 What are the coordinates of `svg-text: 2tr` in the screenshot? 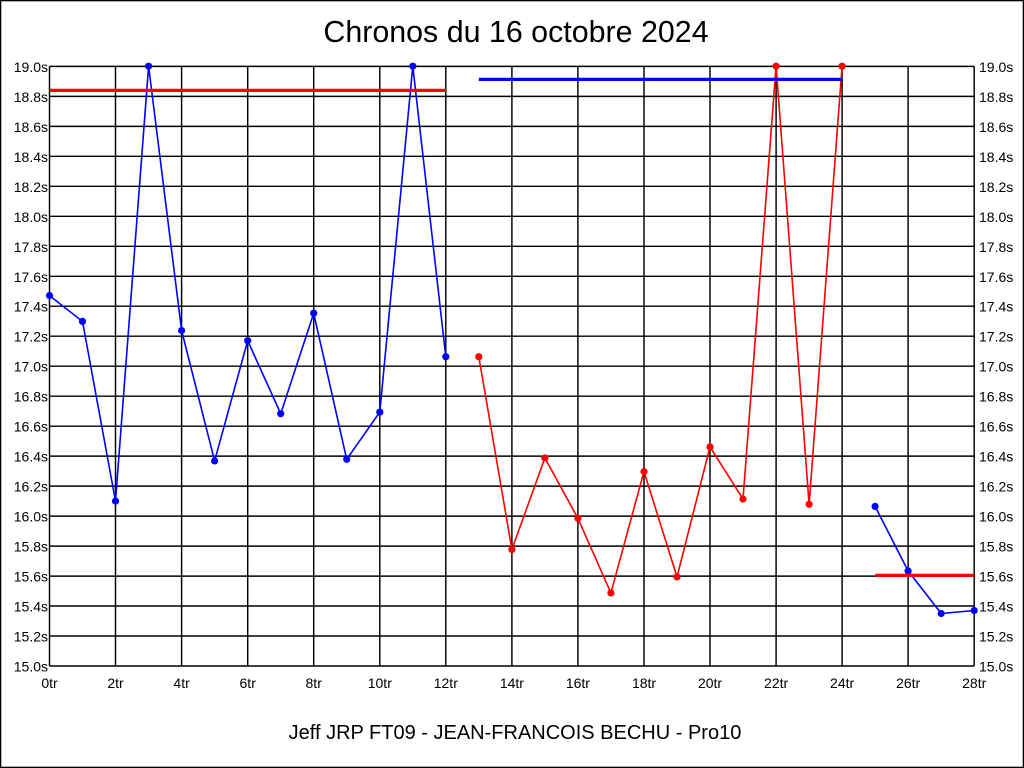 It's located at (115, 683).